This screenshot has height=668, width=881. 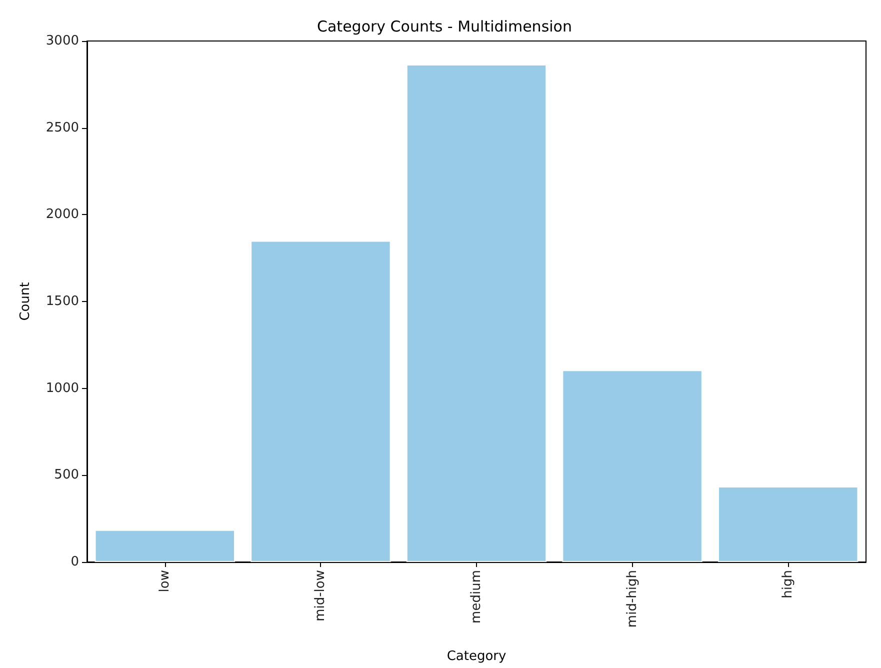 What do you see at coordinates (62, 41) in the screenshot?
I see `y-tick-label: 3000` at bounding box center [62, 41].